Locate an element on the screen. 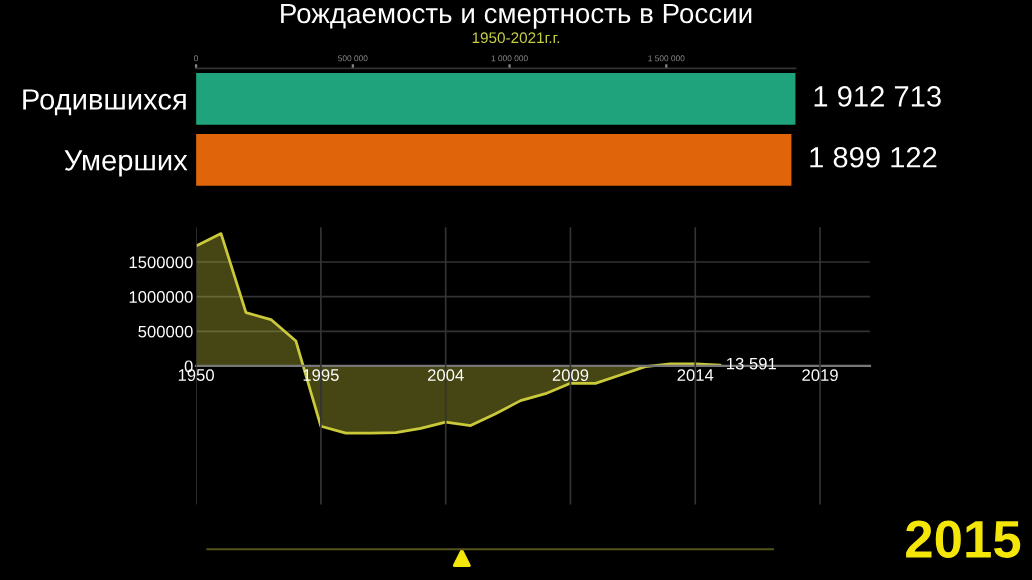 Image resolution: width=1032 pixels, height=580 pixels. x-tick-label: 2004 is located at coordinates (445, 375).